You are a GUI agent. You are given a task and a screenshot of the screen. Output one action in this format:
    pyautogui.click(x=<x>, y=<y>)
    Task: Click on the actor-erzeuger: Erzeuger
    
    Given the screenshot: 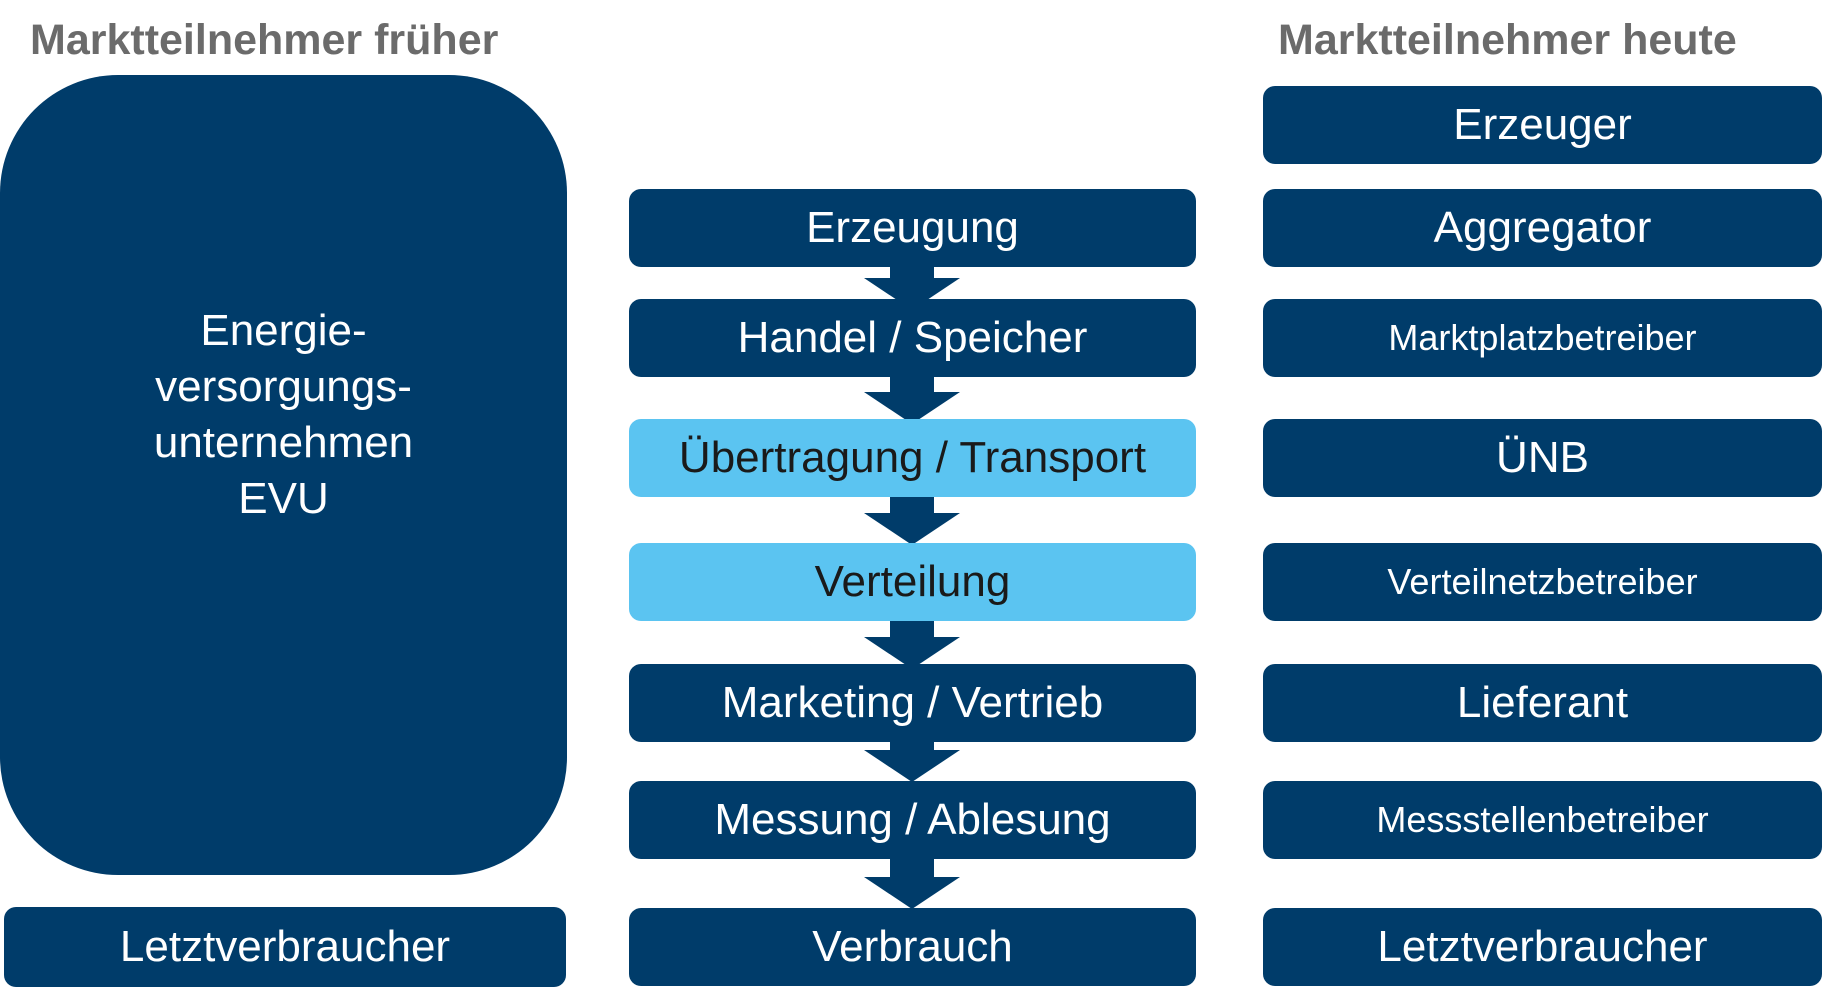 What is the action you would take?
    pyautogui.click(x=1542, y=125)
    